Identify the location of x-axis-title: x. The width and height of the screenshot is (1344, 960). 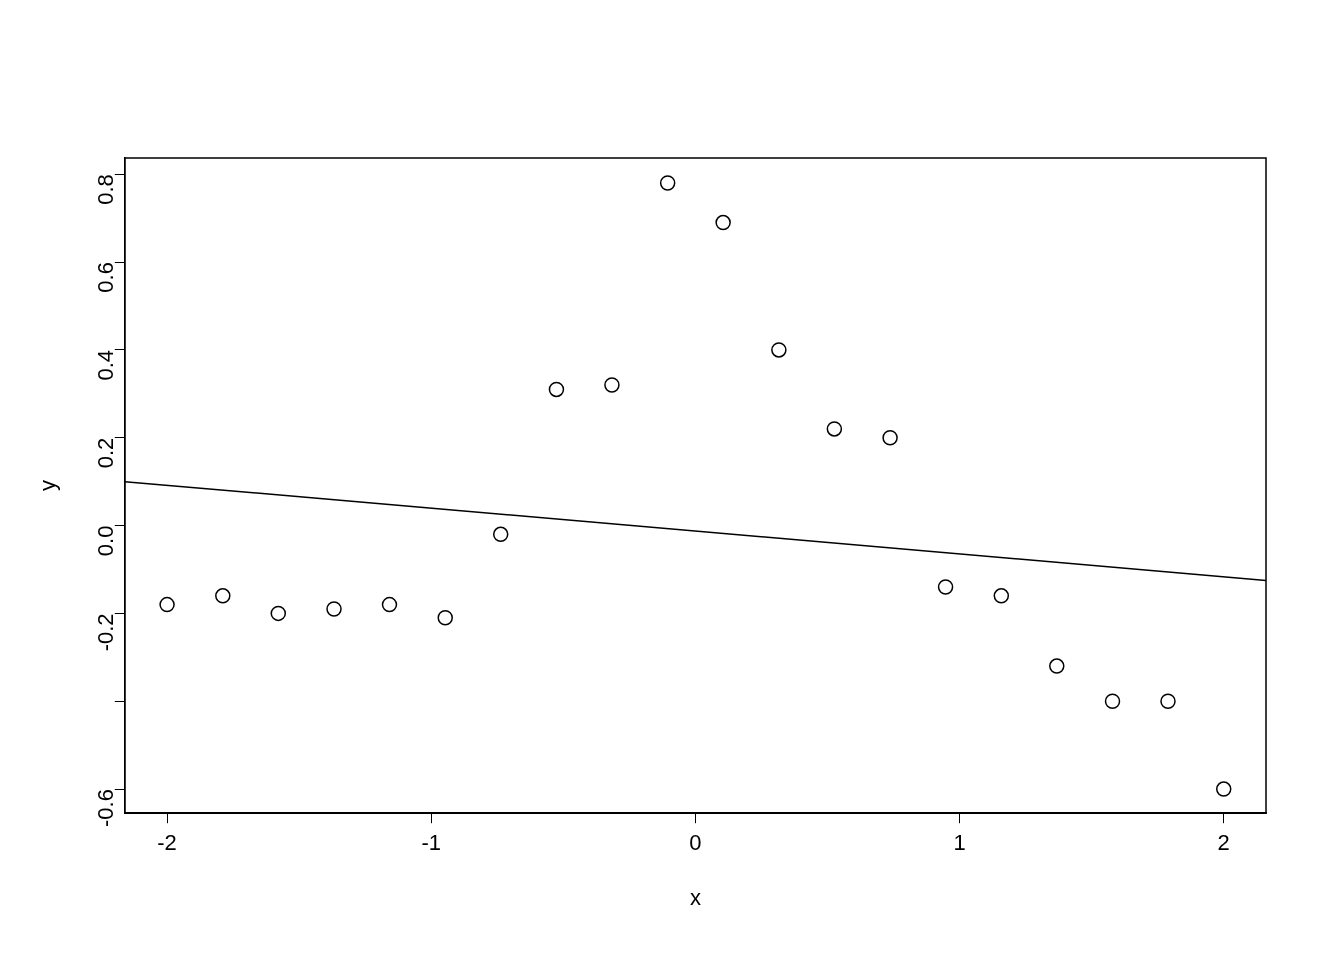
(695, 897).